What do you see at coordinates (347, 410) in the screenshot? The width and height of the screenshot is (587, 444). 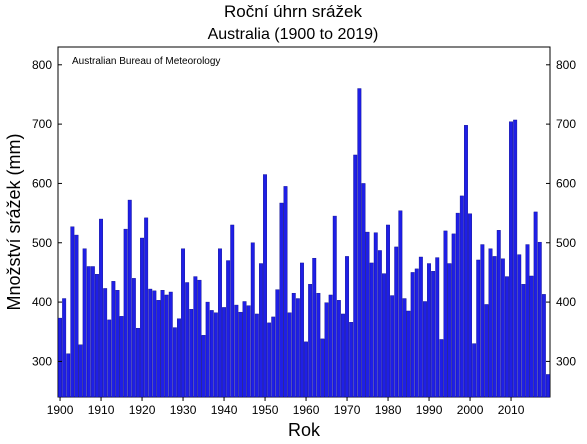 I see `x-tick-label: 1970` at bounding box center [347, 410].